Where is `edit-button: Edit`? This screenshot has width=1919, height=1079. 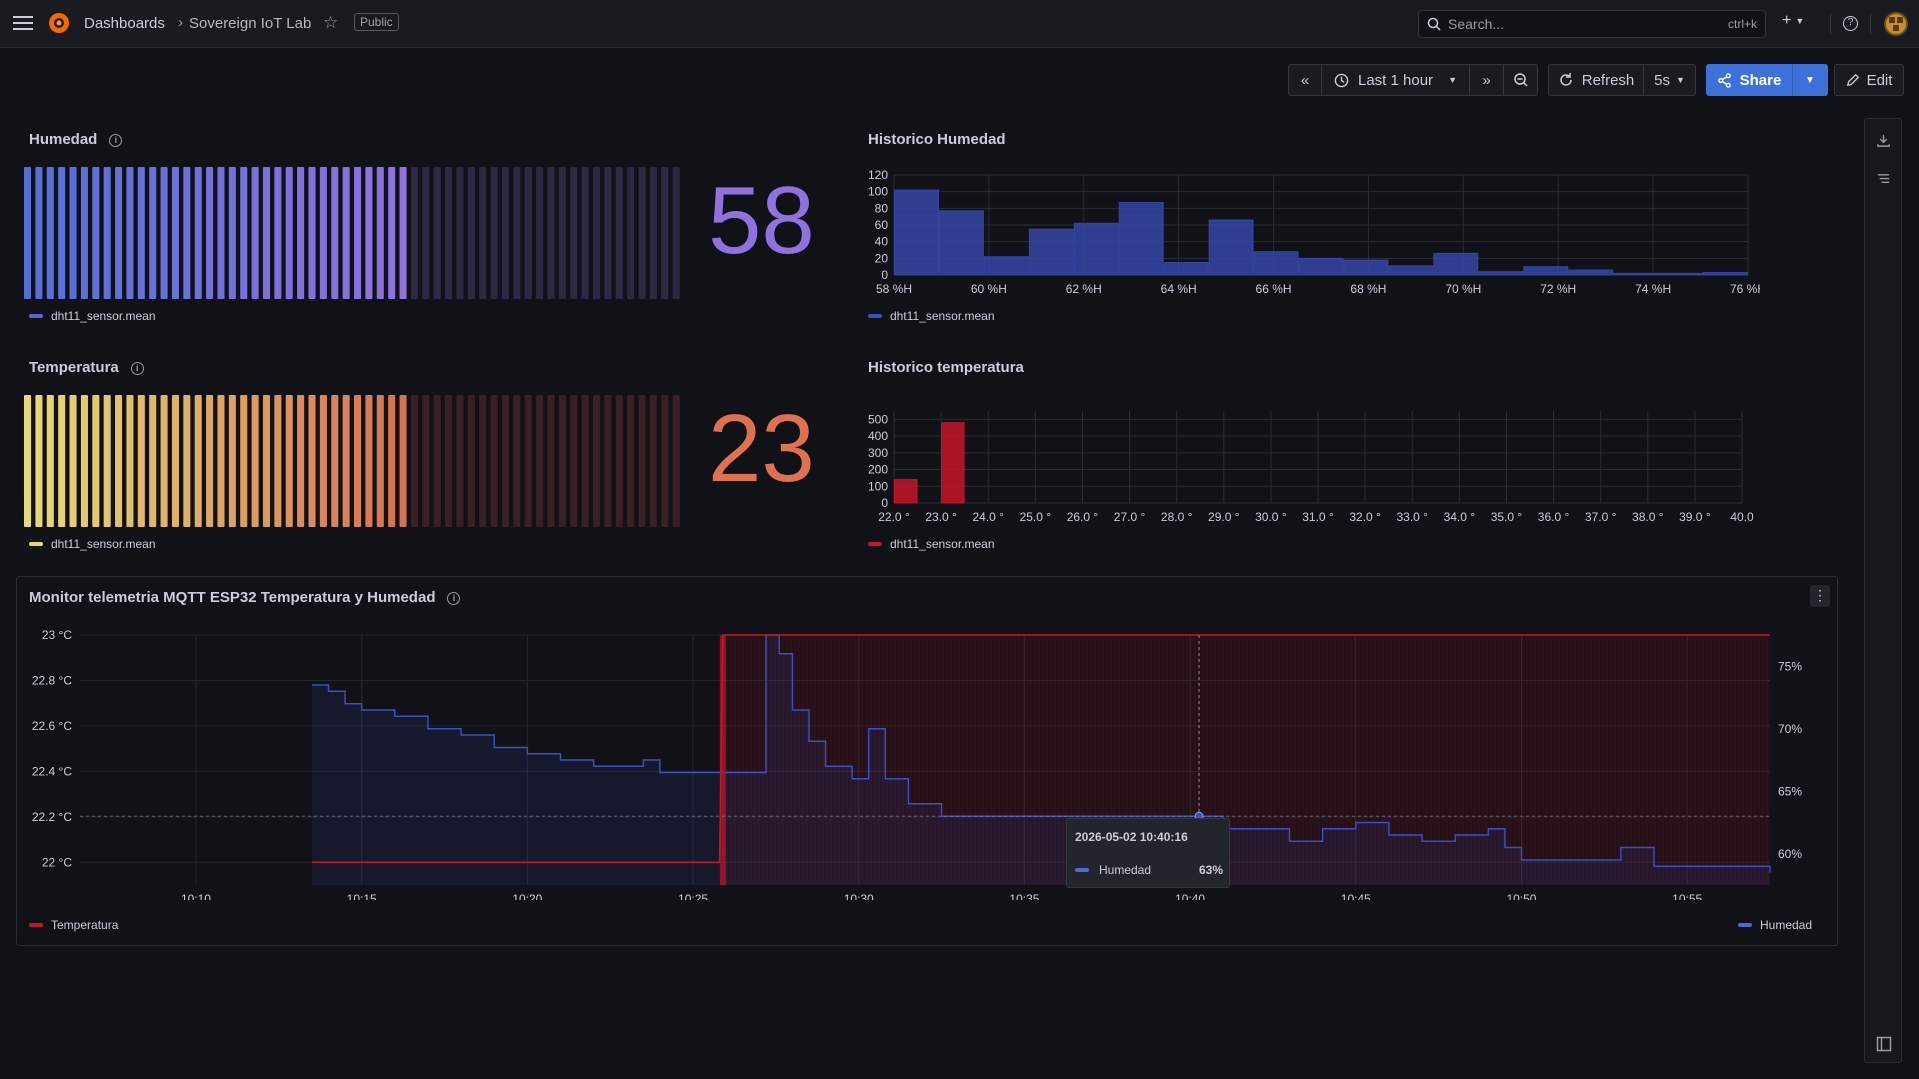
edit-button: Edit is located at coordinates (1869, 80).